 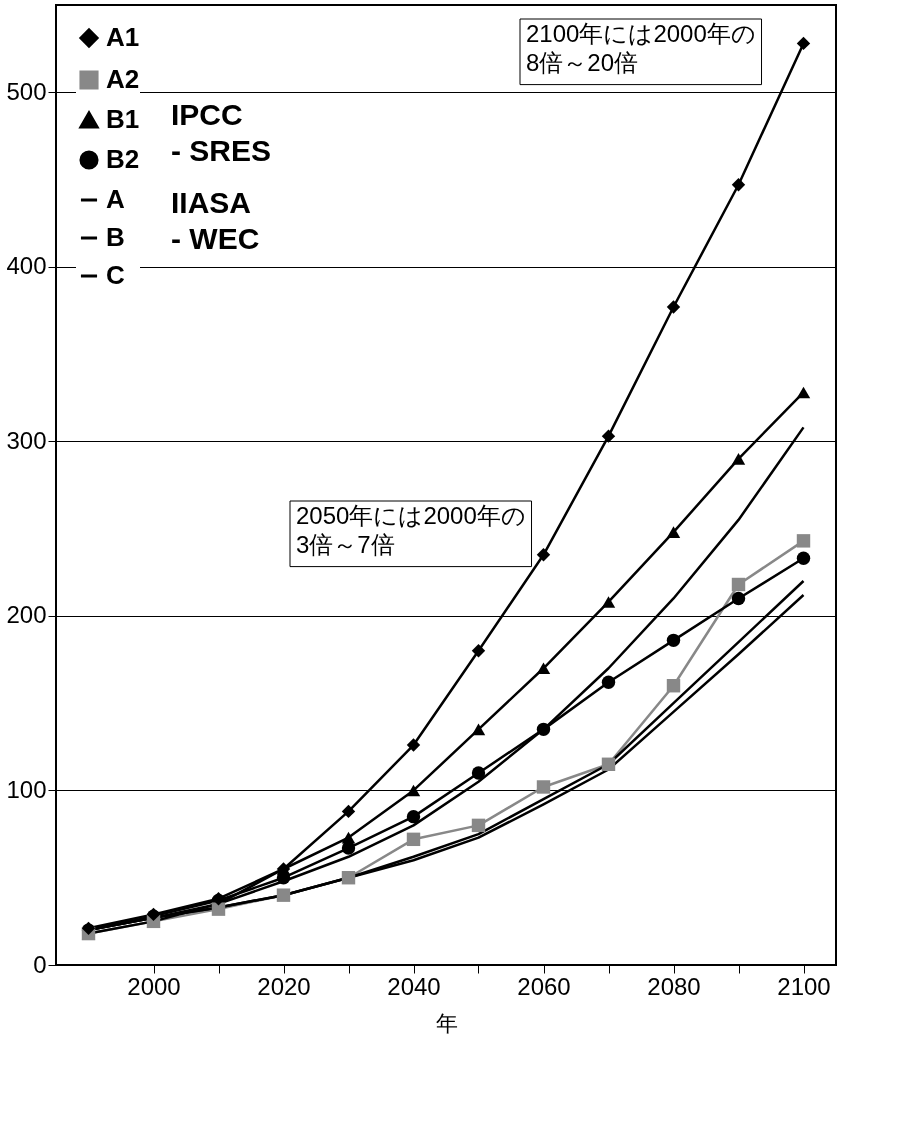 What do you see at coordinates (26, 91) in the screenshot?
I see `y-tick-label: 500` at bounding box center [26, 91].